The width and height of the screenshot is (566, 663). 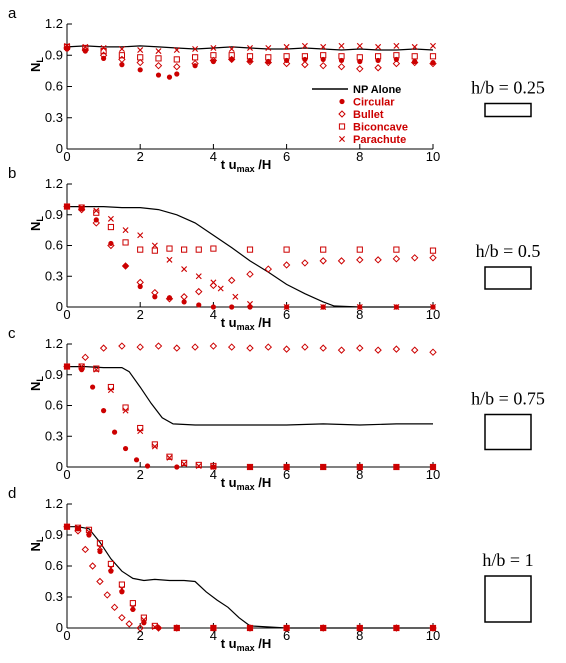 I want to click on legend-label-np-alone: NP Alone, so click(x=377, y=90).